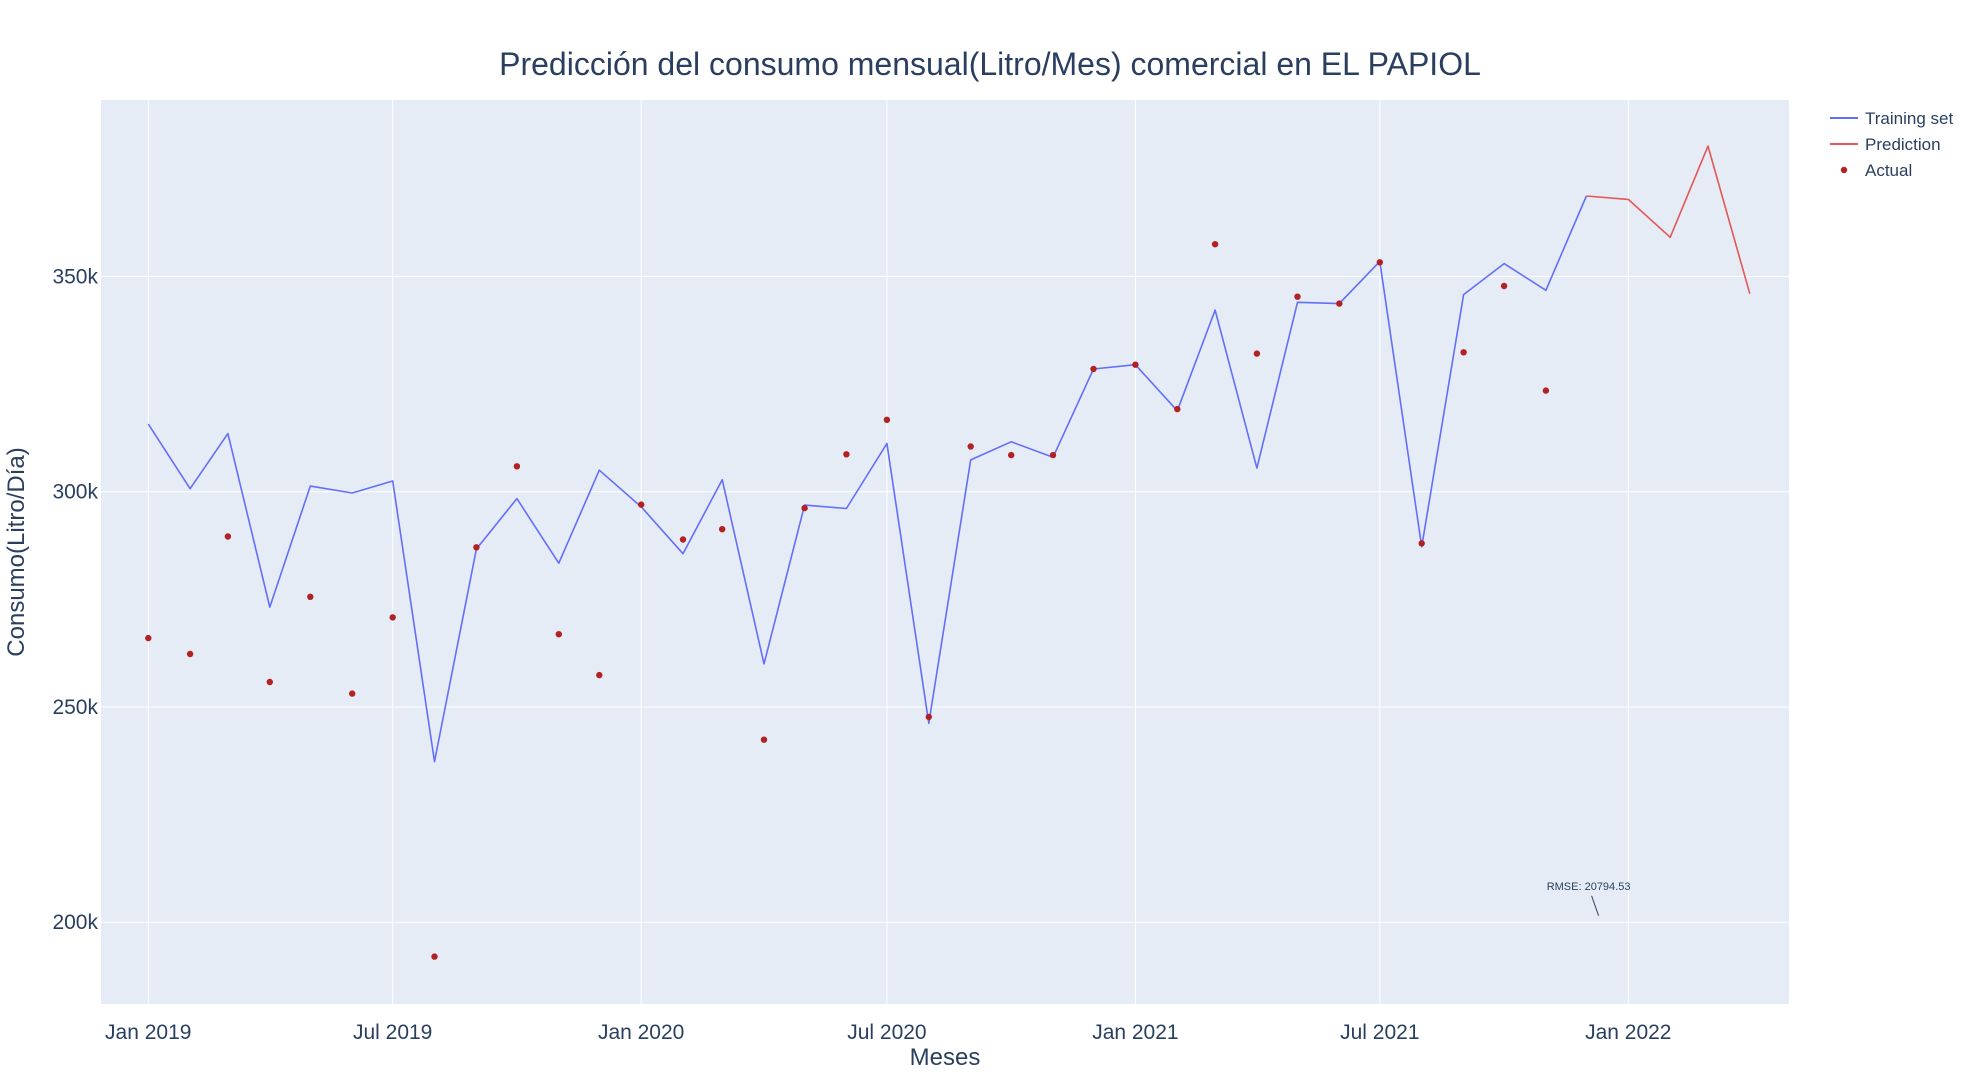 This screenshot has height=1080, width=1980. What do you see at coordinates (1888, 170) in the screenshot?
I see `legend-label-actual: Actual` at bounding box center [1888, 170].